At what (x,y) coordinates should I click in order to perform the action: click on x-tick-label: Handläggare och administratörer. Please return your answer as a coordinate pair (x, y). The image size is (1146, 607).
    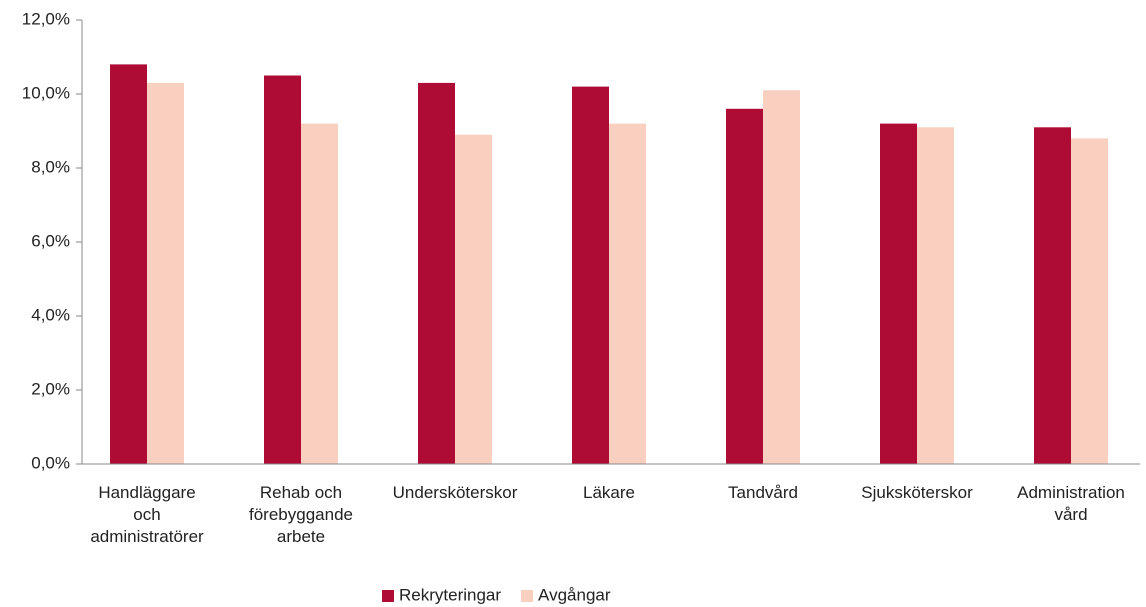
    Looking at the image, I should click on (147, 514).